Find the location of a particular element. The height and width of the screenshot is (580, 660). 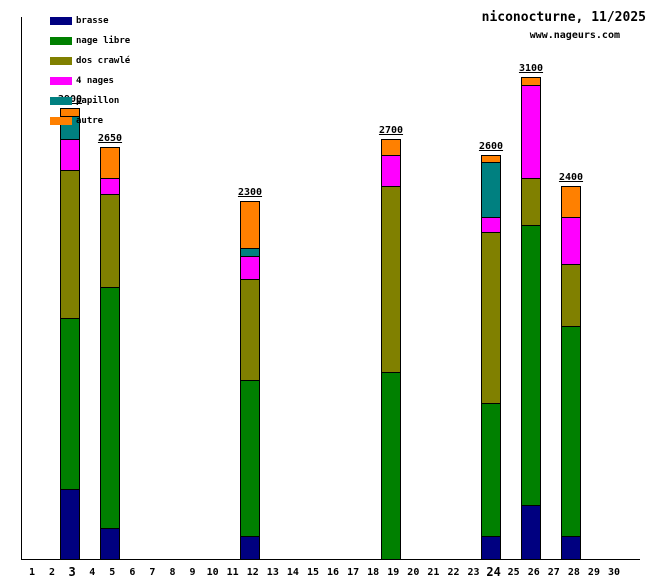

legend-swatch-quatre_nages is located at coordinates (61, 81).